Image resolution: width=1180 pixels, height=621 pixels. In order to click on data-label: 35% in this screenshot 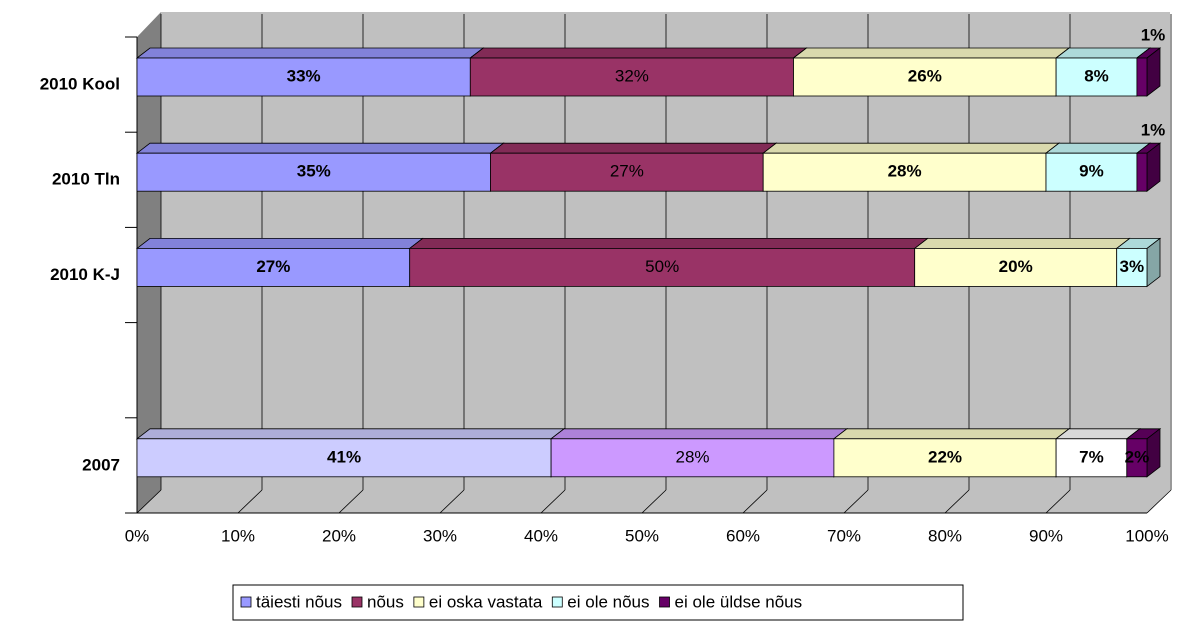, I will do `click(314, 171)`.